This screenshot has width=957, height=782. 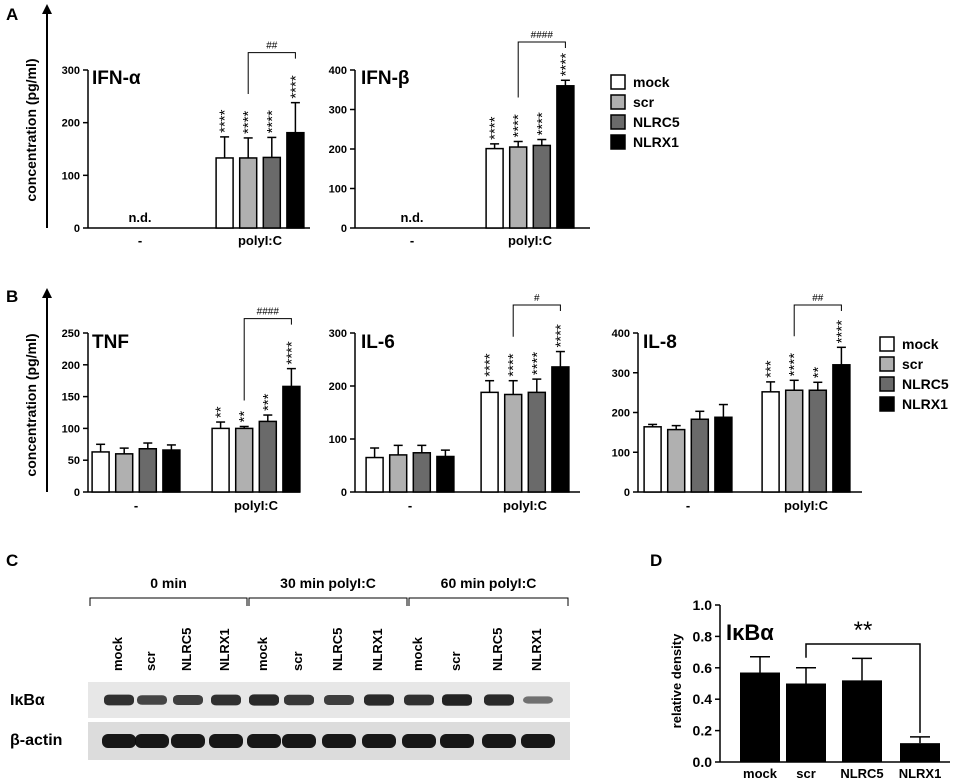 What do you see at coordinates (291, 439) in the screenshot?
I see `bar-nlrx1-polyi-c` at bounding box center [291, 439].